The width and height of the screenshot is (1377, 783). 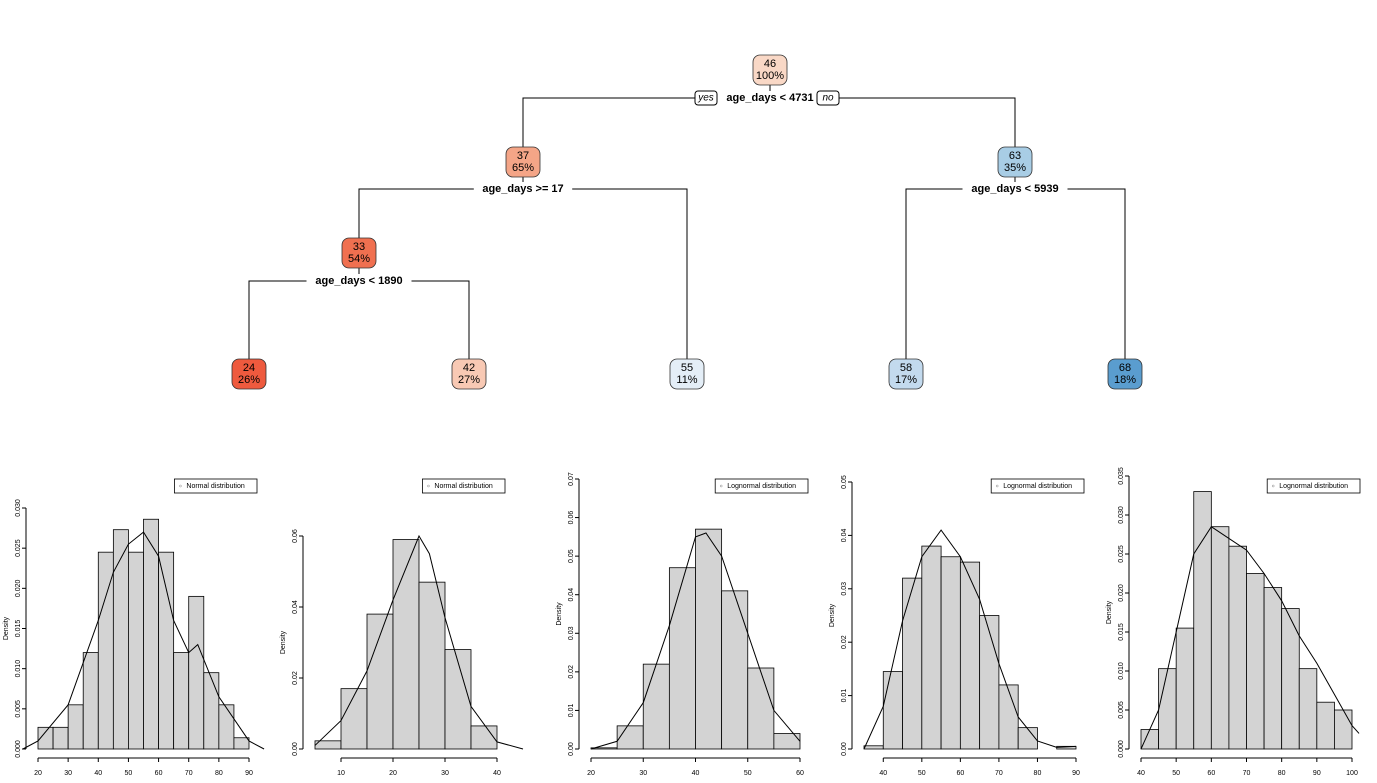 I want to click on x-tick-label: 70, so click(x=1247, y=773).